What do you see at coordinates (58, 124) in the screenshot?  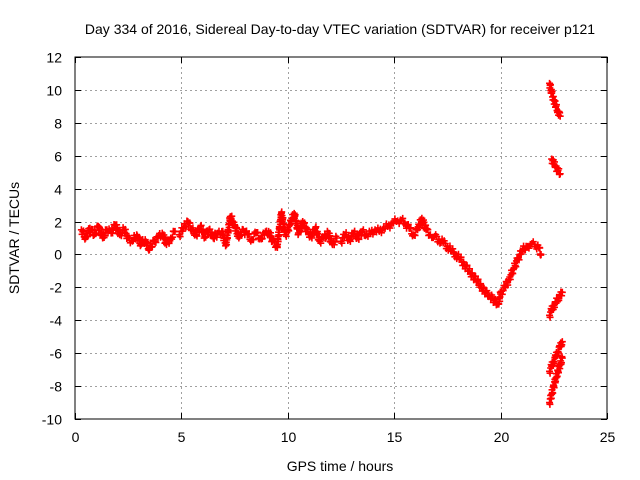 I see `y-tick-label: 8` at bounding box center [58, 124].